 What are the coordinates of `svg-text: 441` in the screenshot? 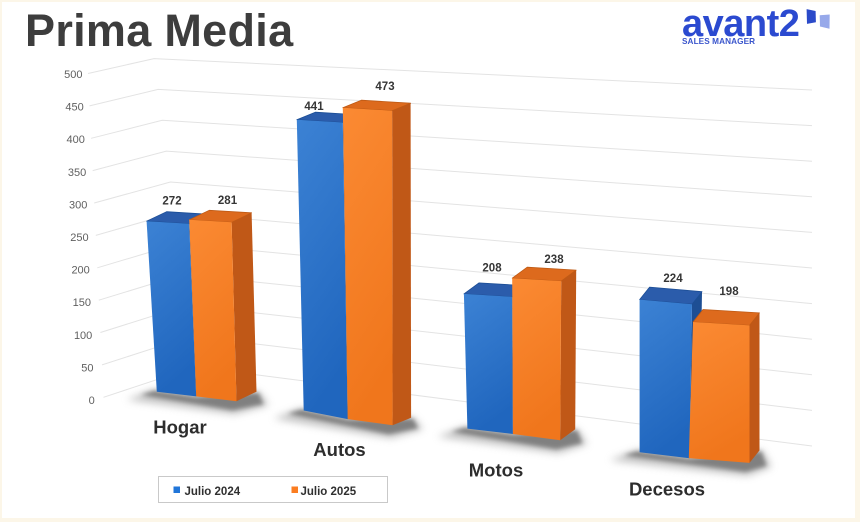 It's located at (314, 107).